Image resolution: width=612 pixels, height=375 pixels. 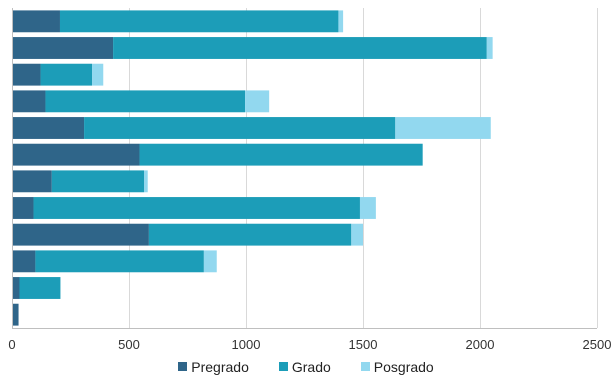 I want to click on x-tick-label: 1500, so click(x=363, y=344).